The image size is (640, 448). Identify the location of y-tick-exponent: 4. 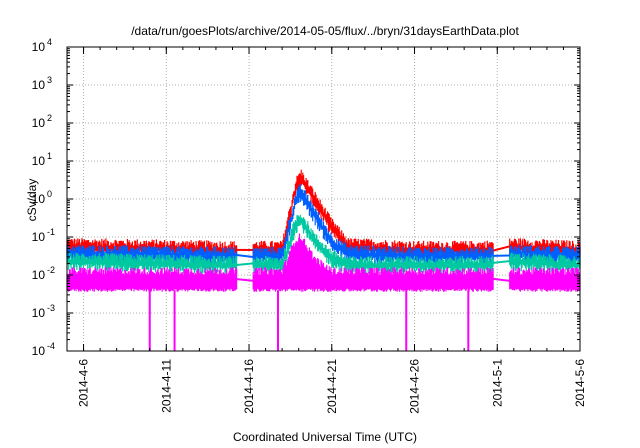
(49, 42).